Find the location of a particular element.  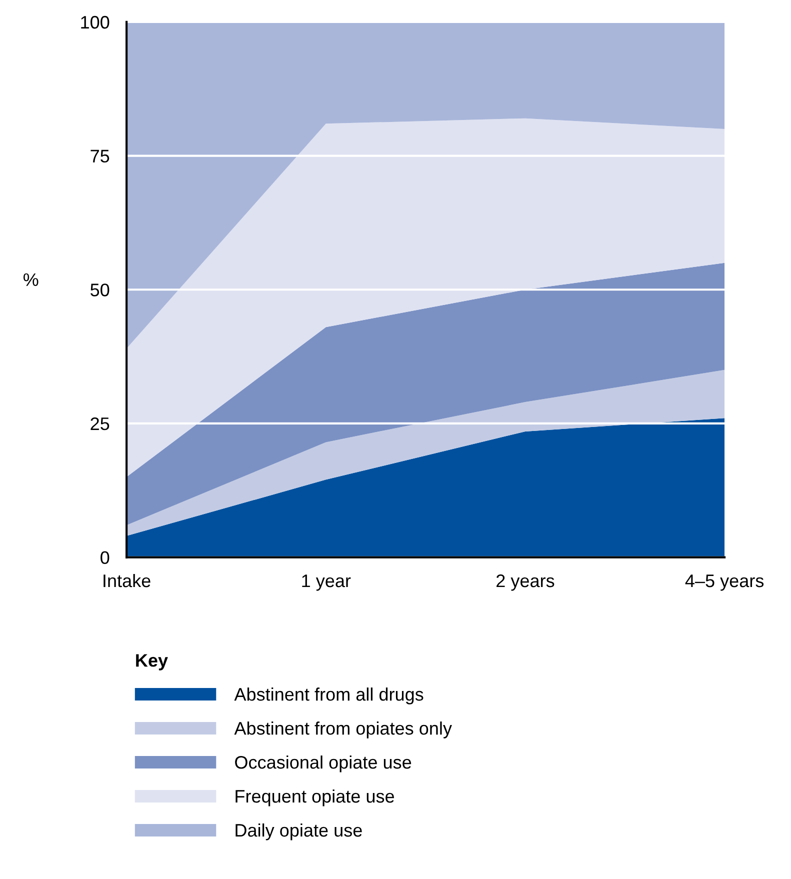

y-tick-label: 75 is located at coordinates (100, 156).